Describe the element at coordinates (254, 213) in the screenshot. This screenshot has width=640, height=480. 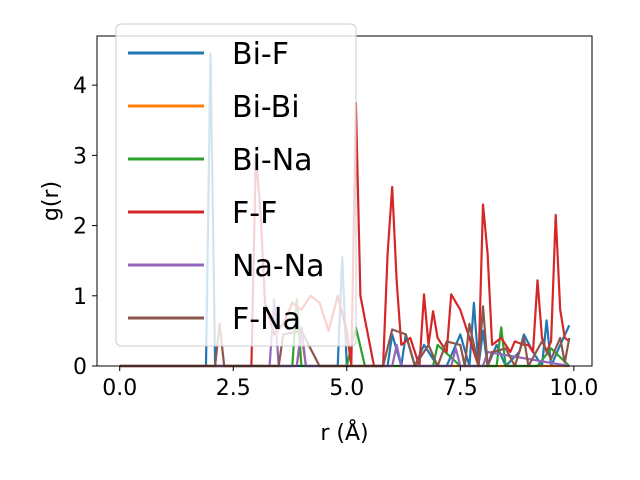
I see `legend-label-f-f: F-F` at that location.